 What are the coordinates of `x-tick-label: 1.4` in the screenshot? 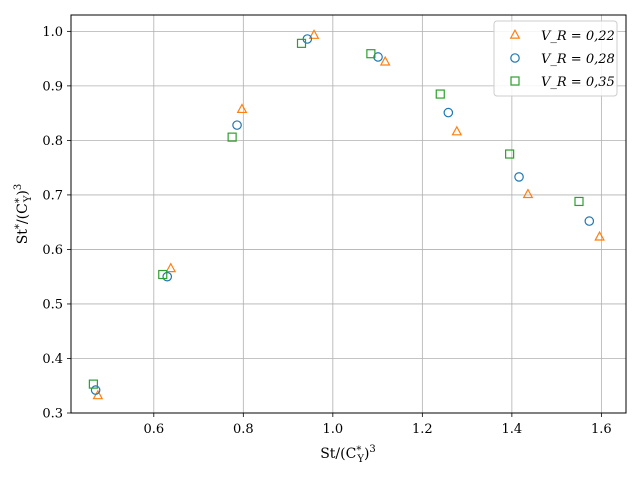 It's located at (512, 429).